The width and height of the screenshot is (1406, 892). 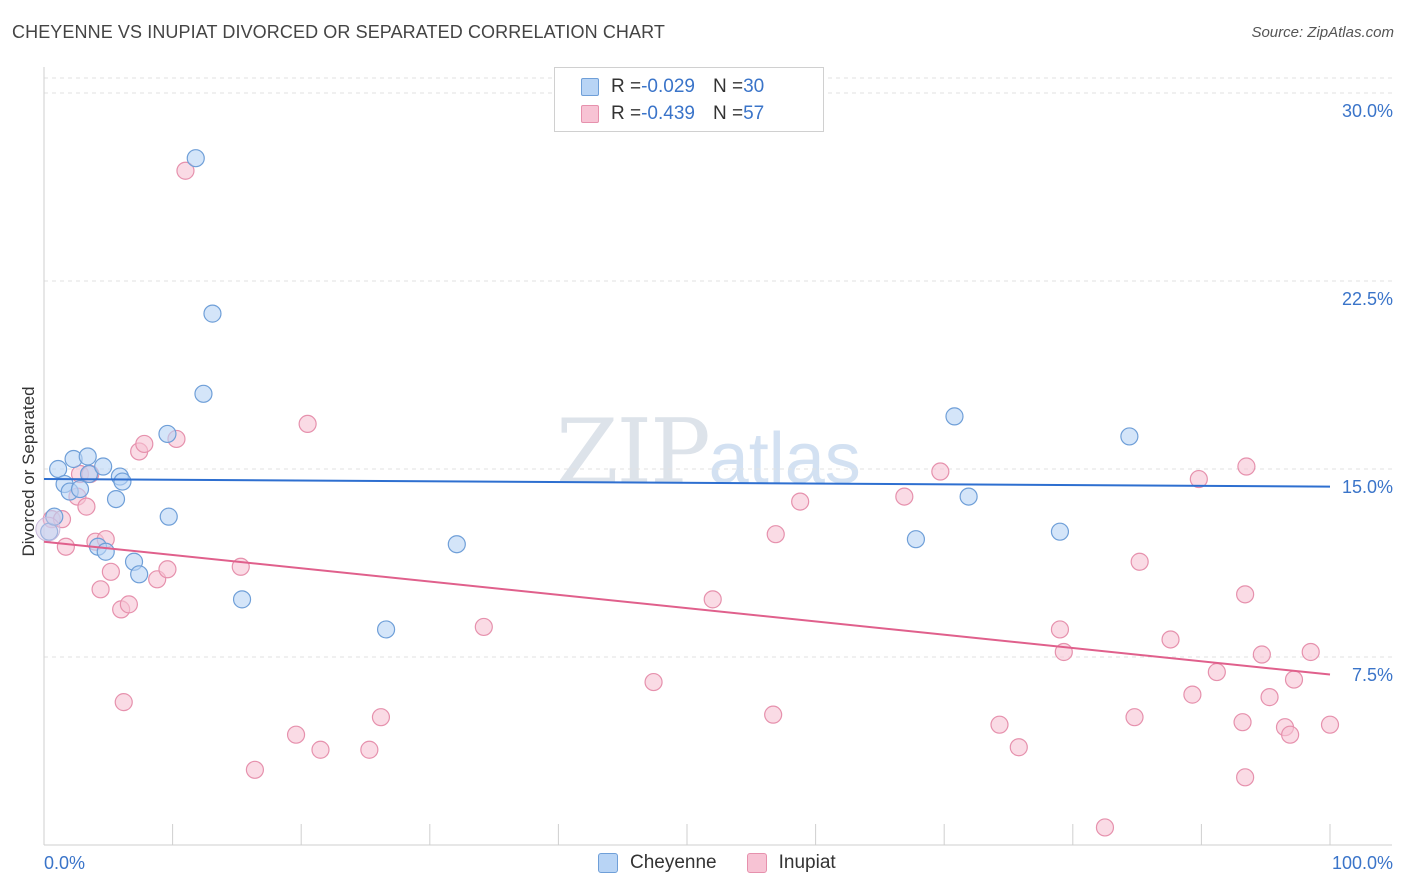 I want to click on legend-n-value: 30, so click(x=754, y=86).